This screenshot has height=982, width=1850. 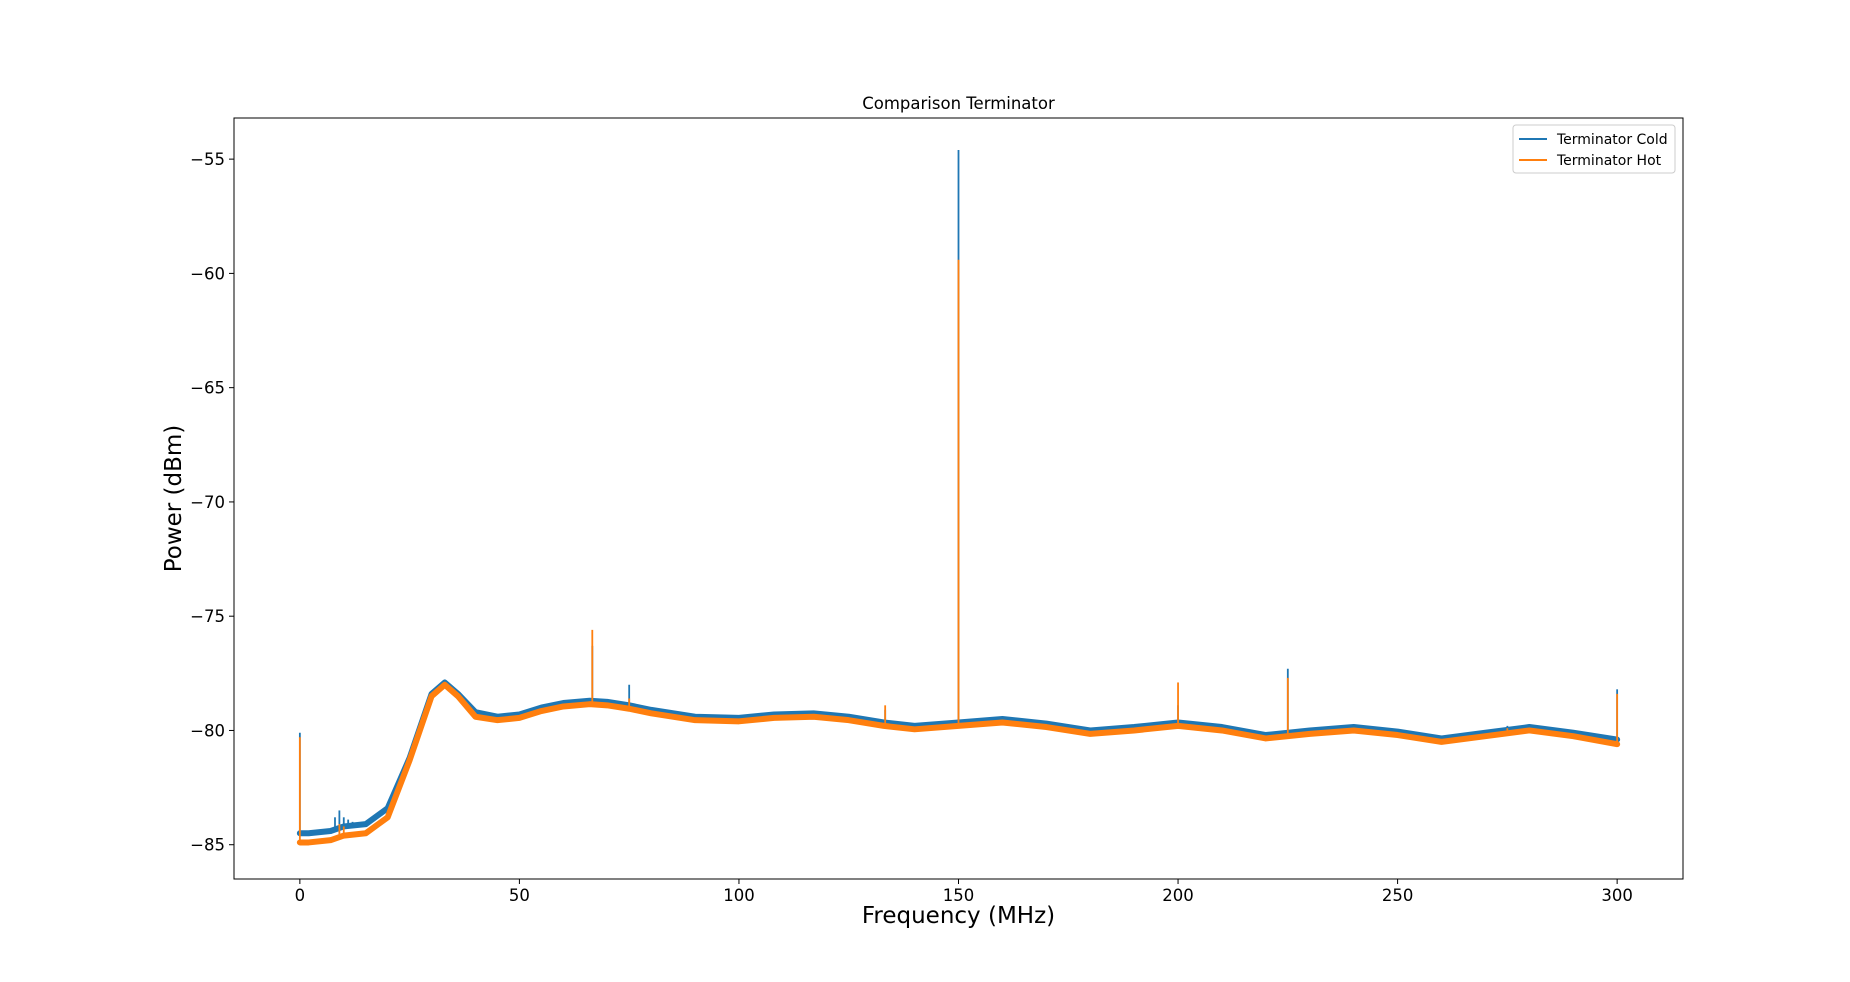 What do you see at coordinates (174, 499) in the screenshot?
I see `y-axis-label: Power (dBm)` at bounding box center [174, 499].